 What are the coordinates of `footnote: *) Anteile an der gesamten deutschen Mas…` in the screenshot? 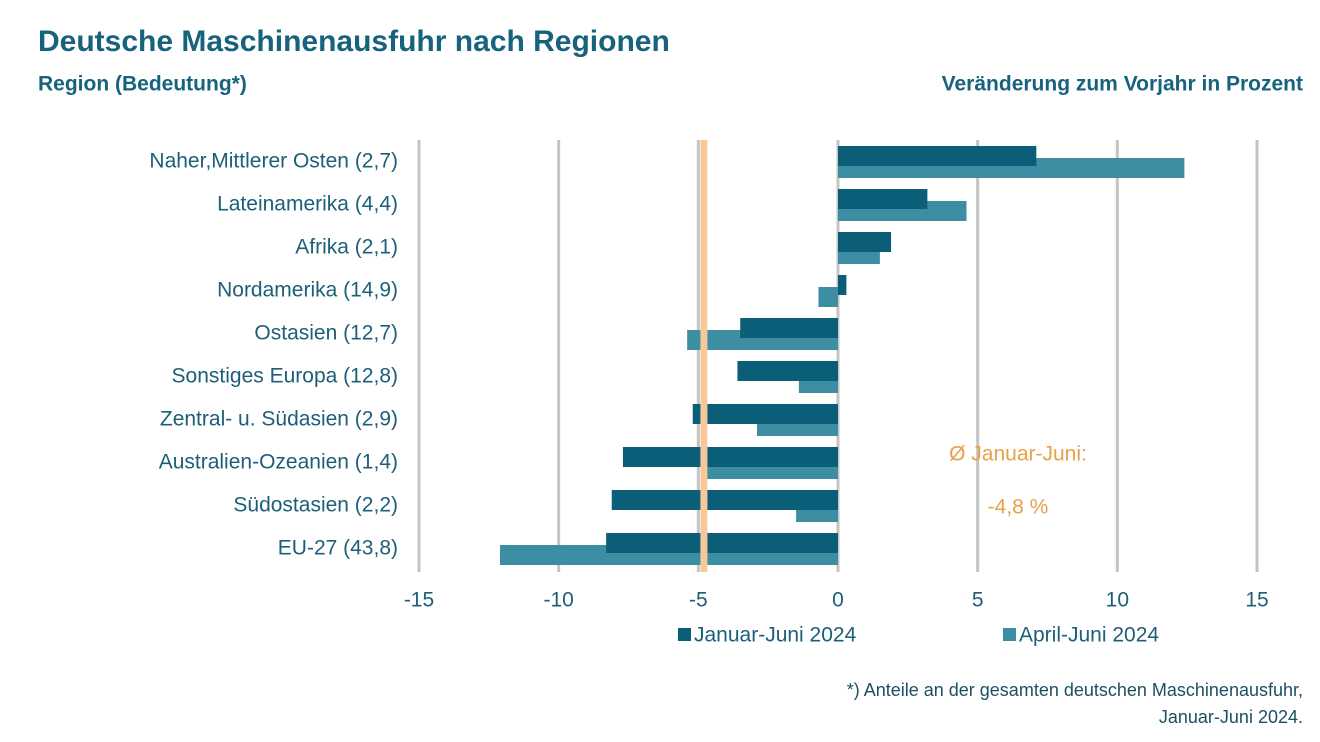 It's located at (1075, 690).